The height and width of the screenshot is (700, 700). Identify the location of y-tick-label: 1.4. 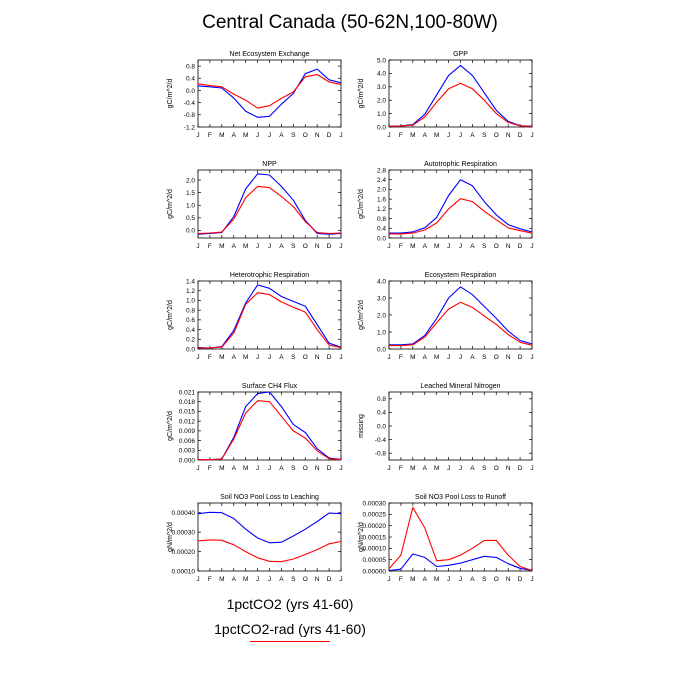
(190, 281).